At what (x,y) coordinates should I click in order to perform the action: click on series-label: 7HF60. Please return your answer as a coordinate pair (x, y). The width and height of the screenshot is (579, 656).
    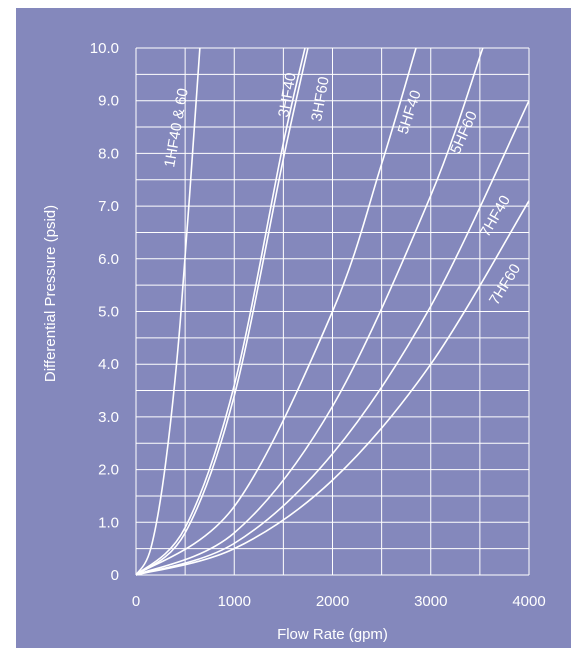
    Looking at the image, I should click on (505, 284).